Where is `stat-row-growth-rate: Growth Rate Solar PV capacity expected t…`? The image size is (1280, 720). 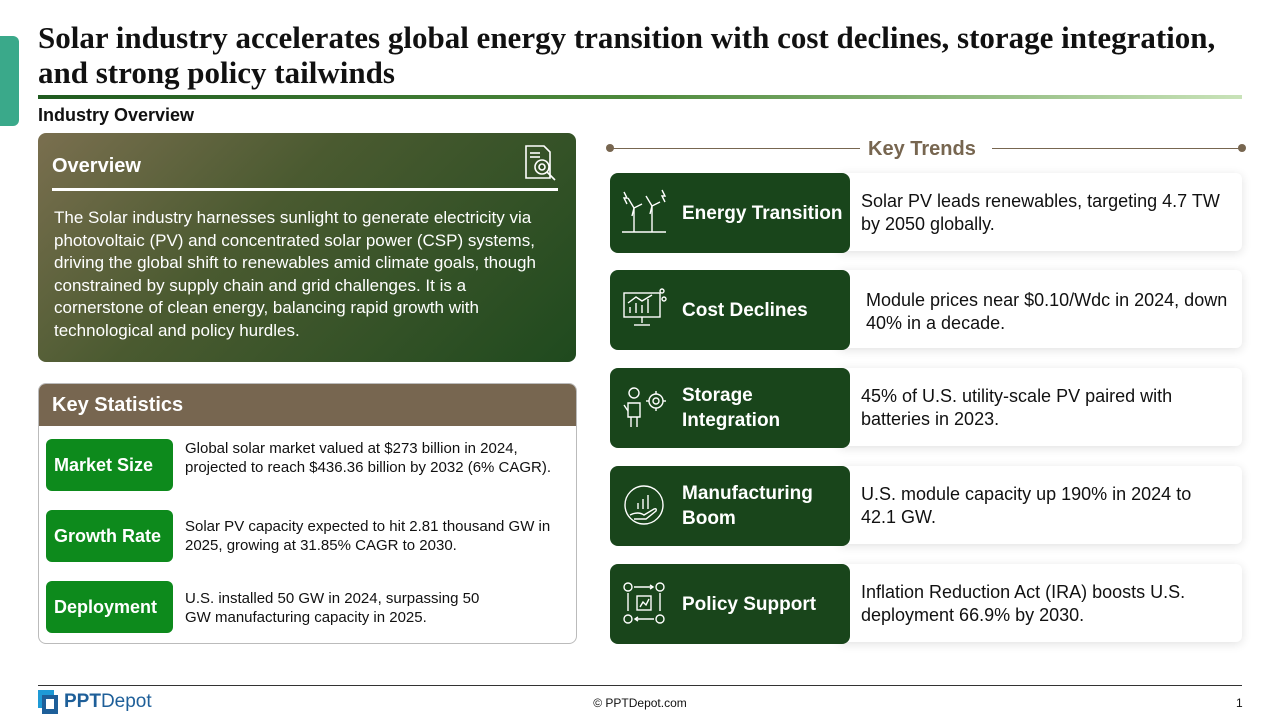 stat-row-growth-rate: Growth Rate Solar PV capacity expected t… is located at coordinates (306, 536).